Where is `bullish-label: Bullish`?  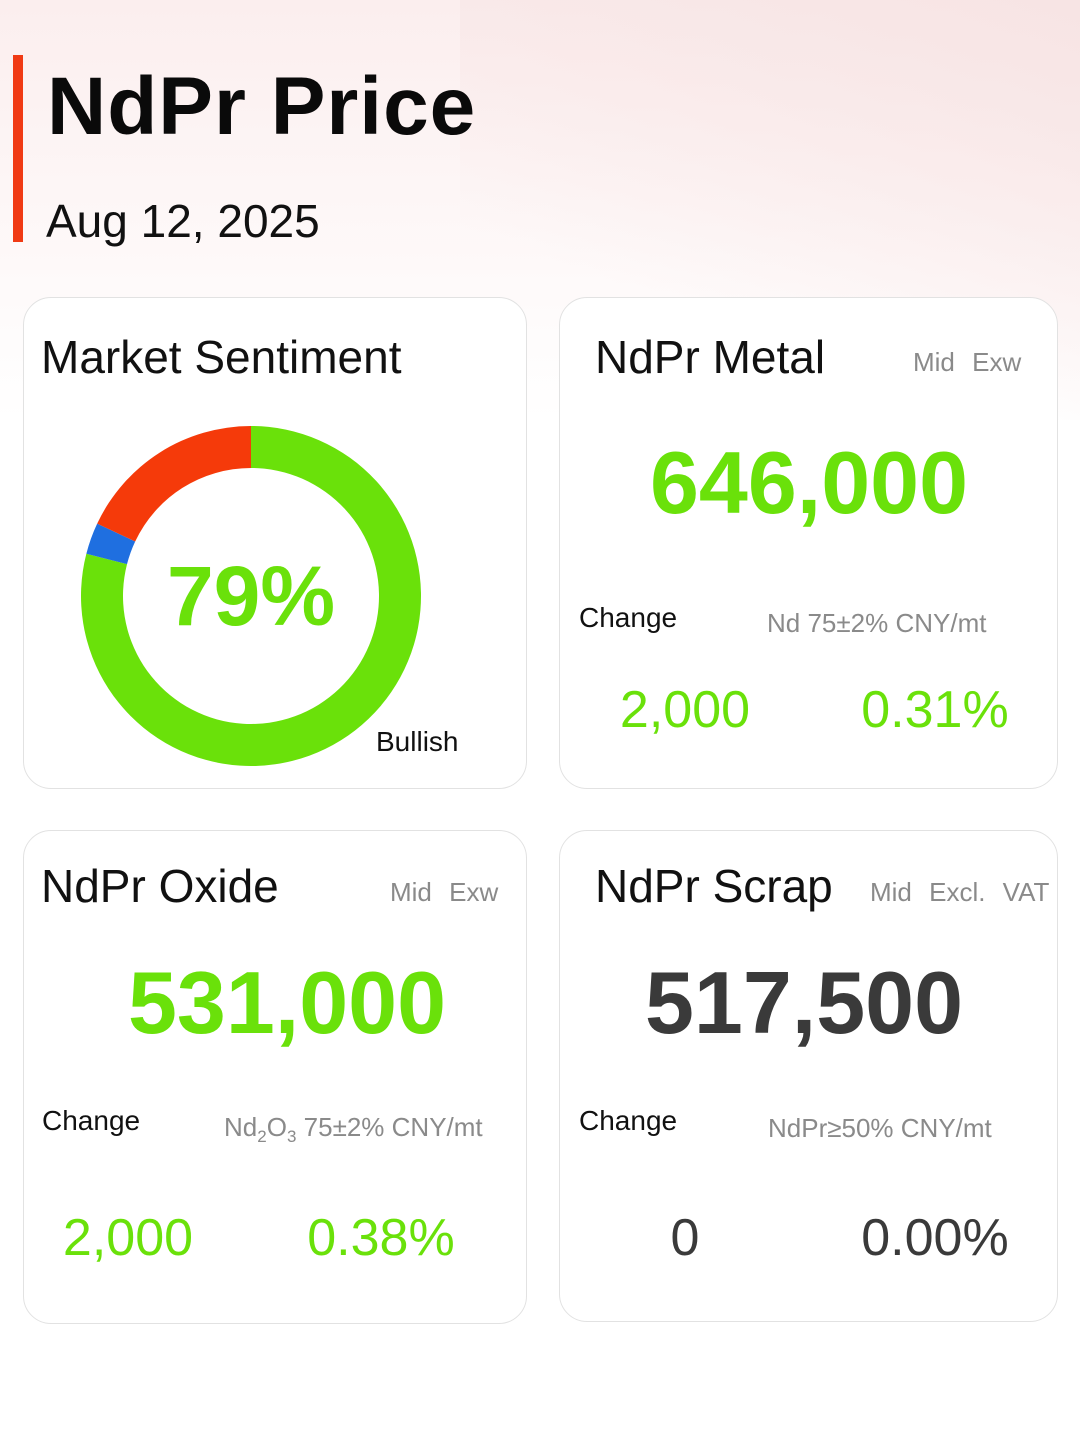
bullish-label: Bullish is located at coordinates (417, 741).